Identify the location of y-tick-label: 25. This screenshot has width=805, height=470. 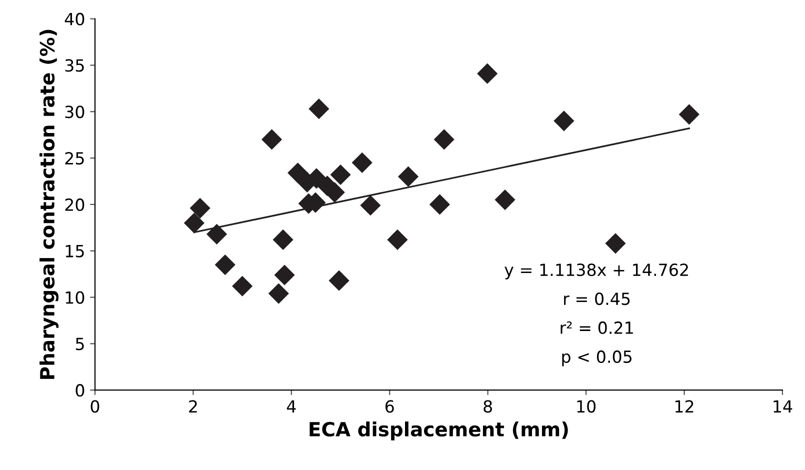
(74, 158).